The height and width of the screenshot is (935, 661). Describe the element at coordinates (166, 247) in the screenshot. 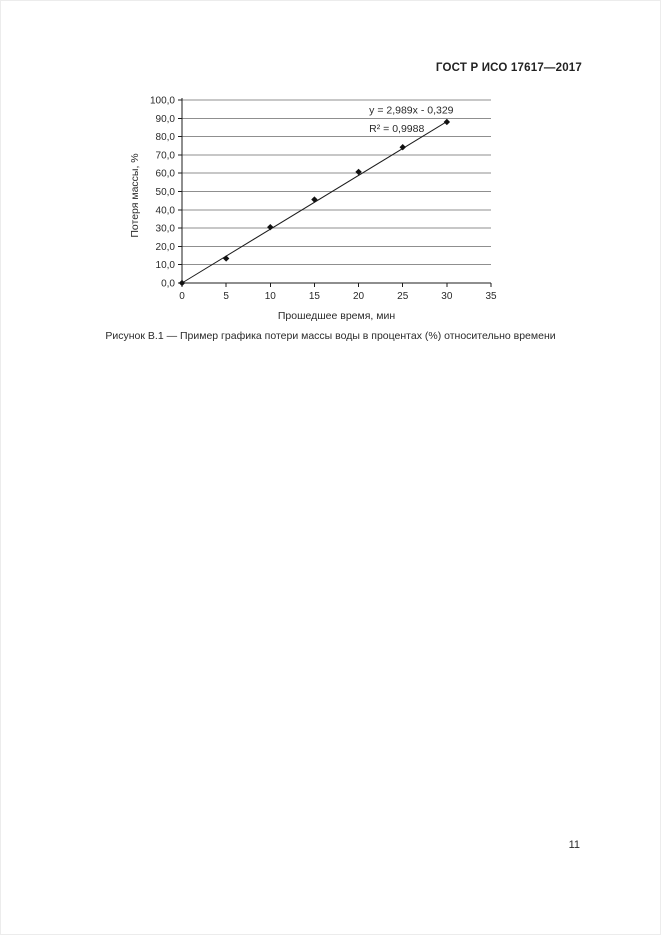

I see `svg-text: 20,0` at that location.